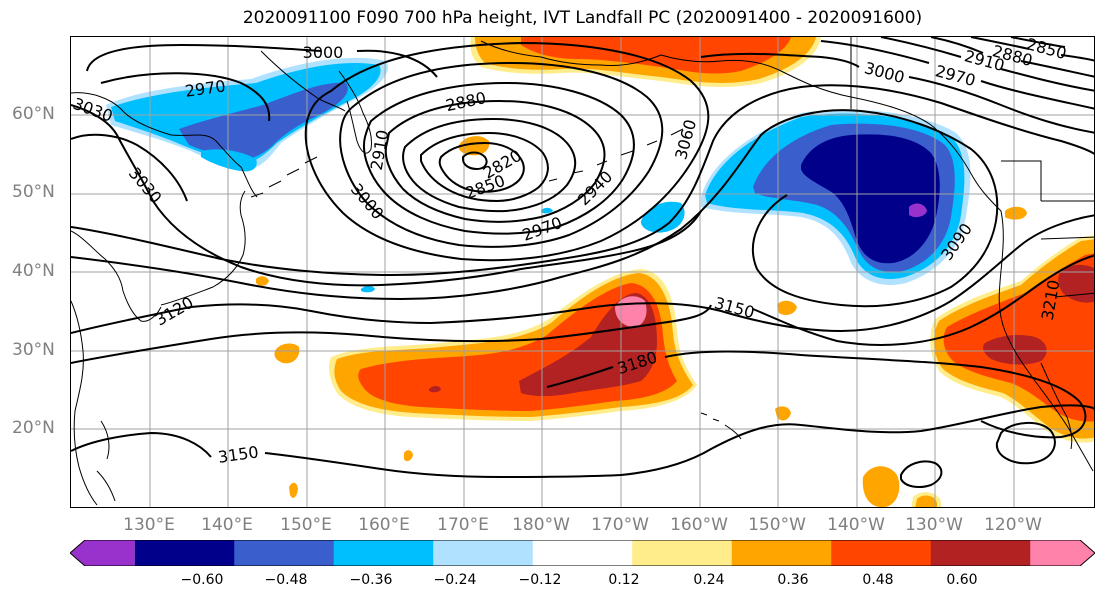 The height and width of the screenshot is (601, 1105). I want to click on contour-2820-low, so click(481, 167).